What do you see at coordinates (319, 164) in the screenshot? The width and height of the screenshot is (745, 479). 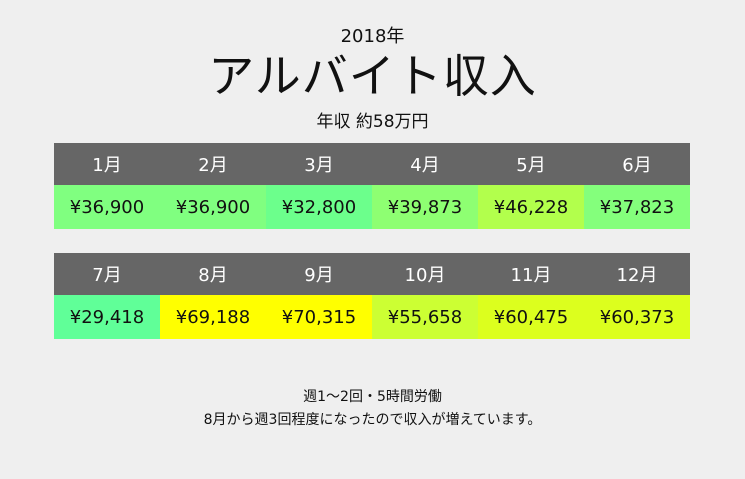 I see `month-header: 3月` at bounding box center [319, 164].